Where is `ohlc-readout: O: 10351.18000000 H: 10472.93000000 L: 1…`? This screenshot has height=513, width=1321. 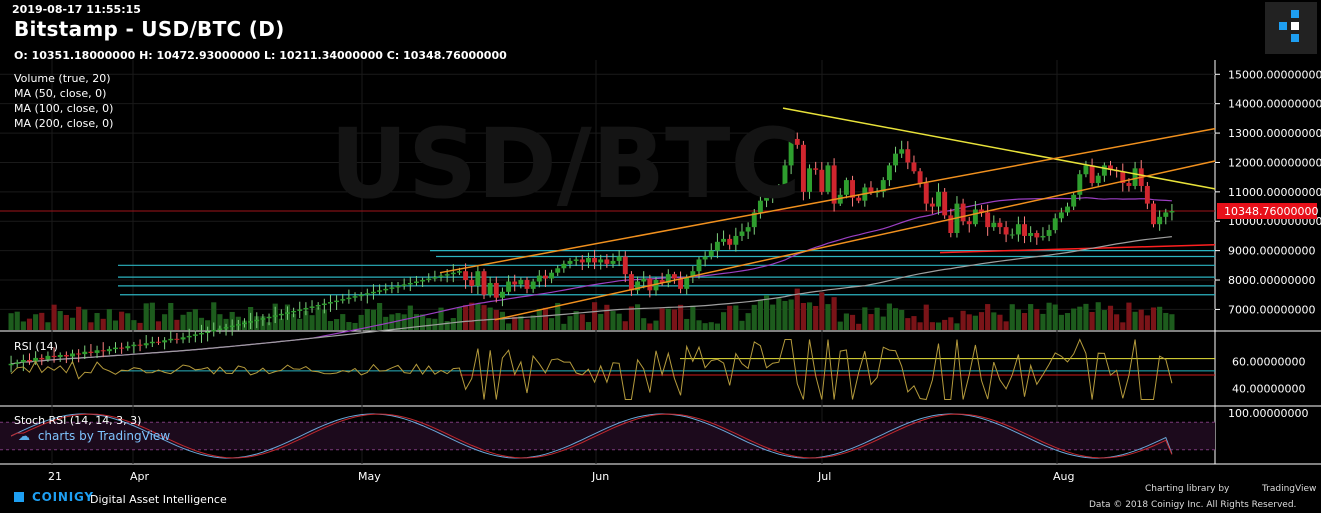
ohlc-readout: O: 10351.18000000 H: 10472.93000000 L: 1… is located at coordinates (260, 55).